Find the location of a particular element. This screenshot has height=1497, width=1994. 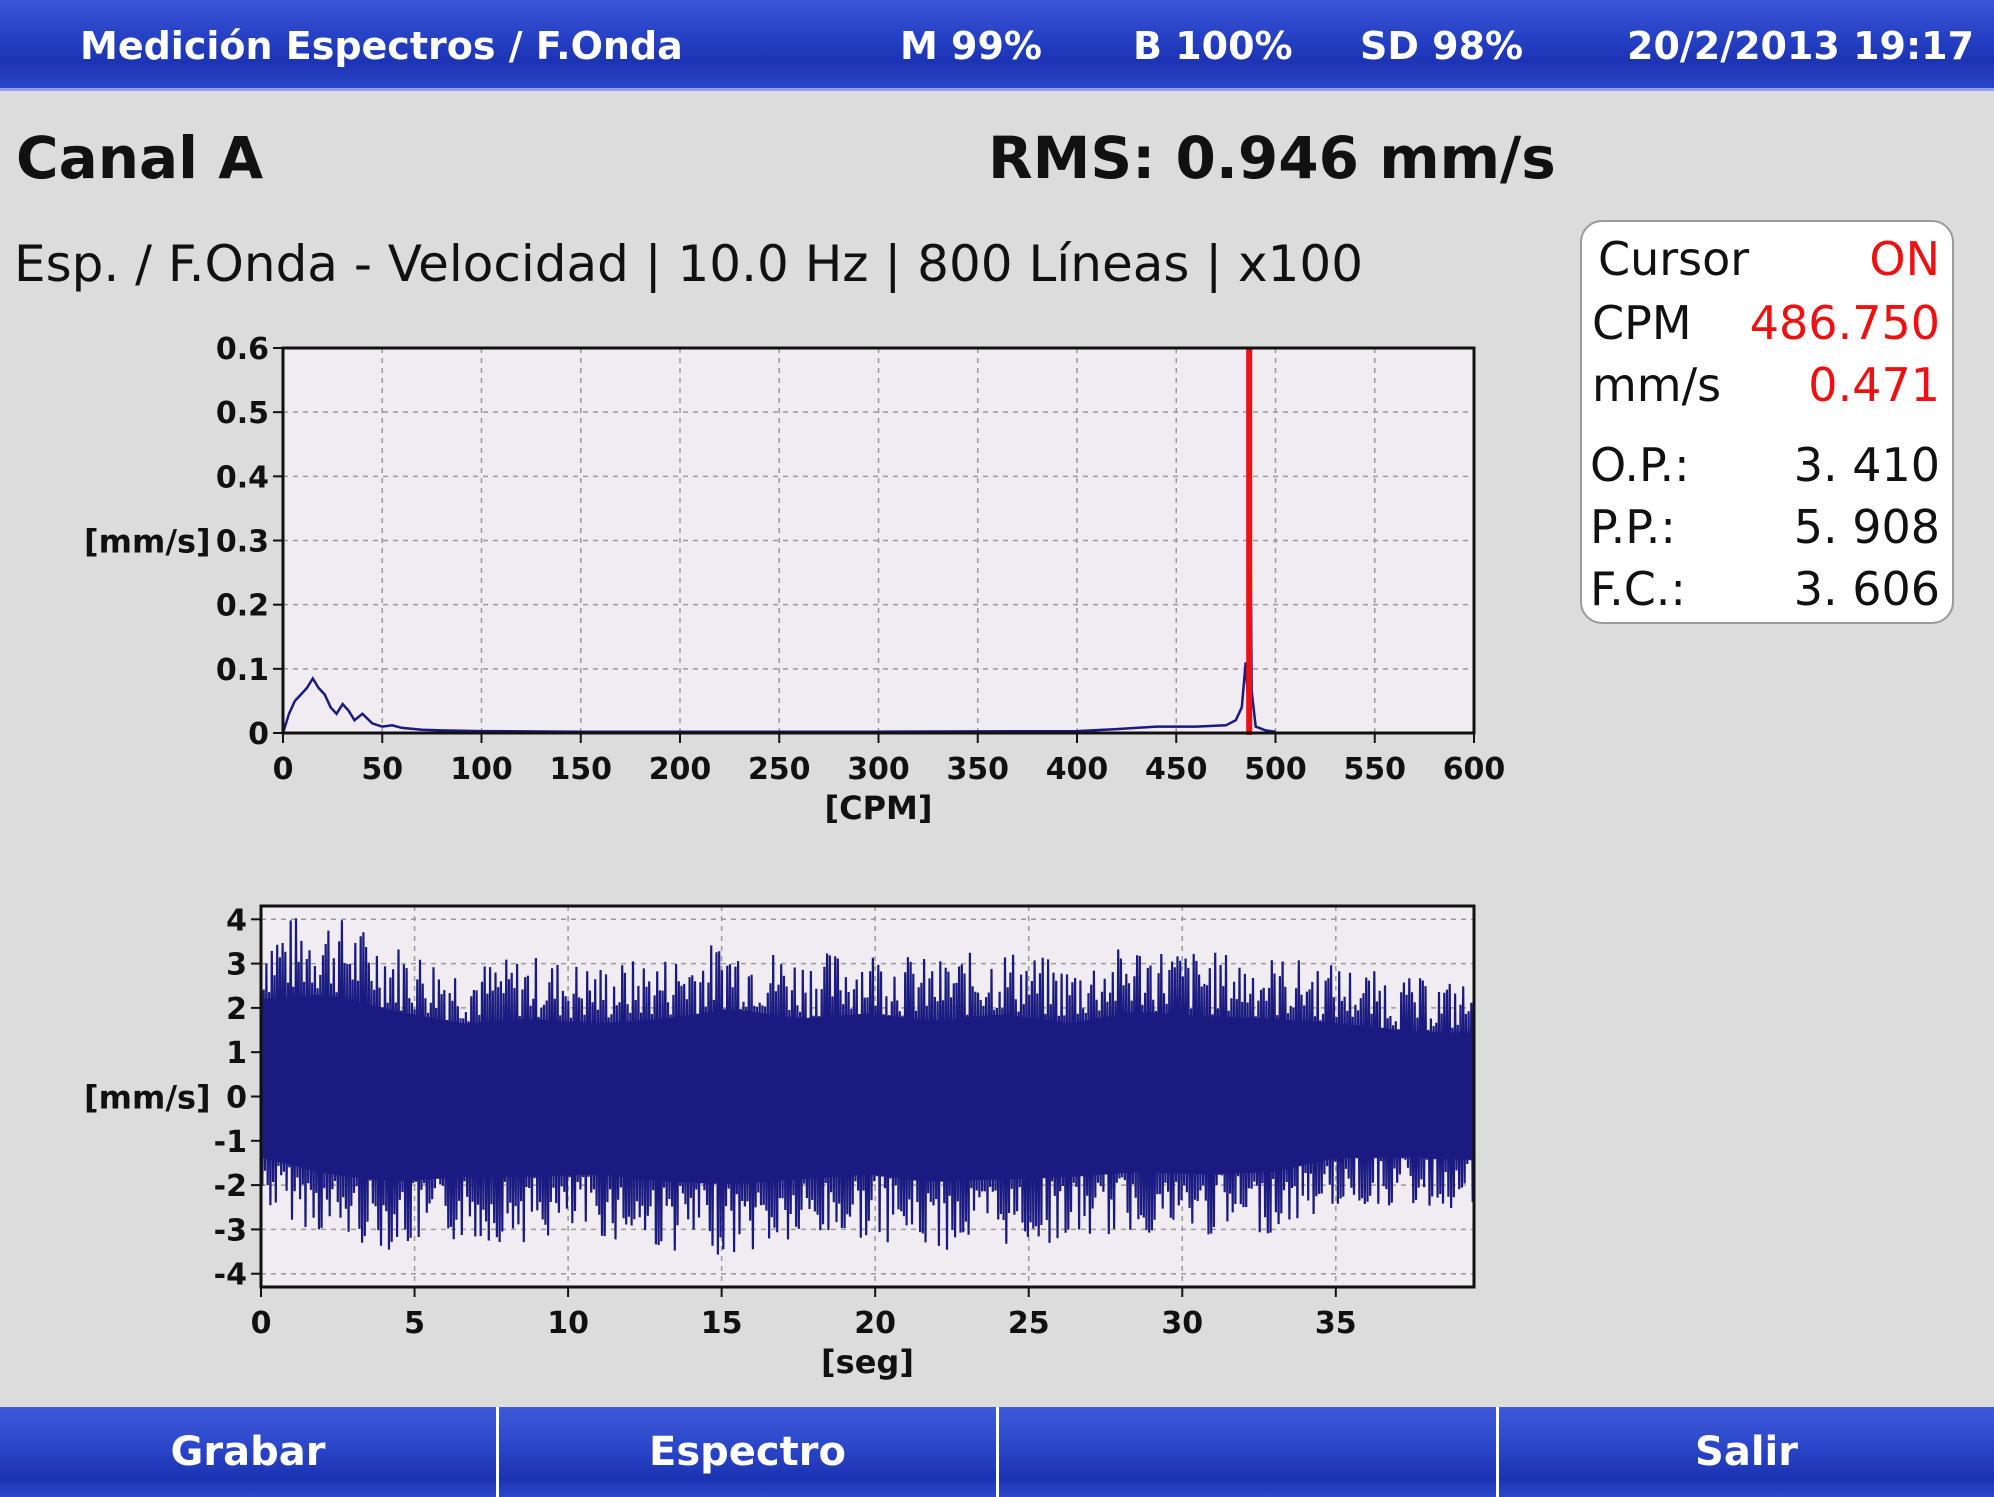

cpm-row: CPM 486.750 is located at coordinates (1765, 324).